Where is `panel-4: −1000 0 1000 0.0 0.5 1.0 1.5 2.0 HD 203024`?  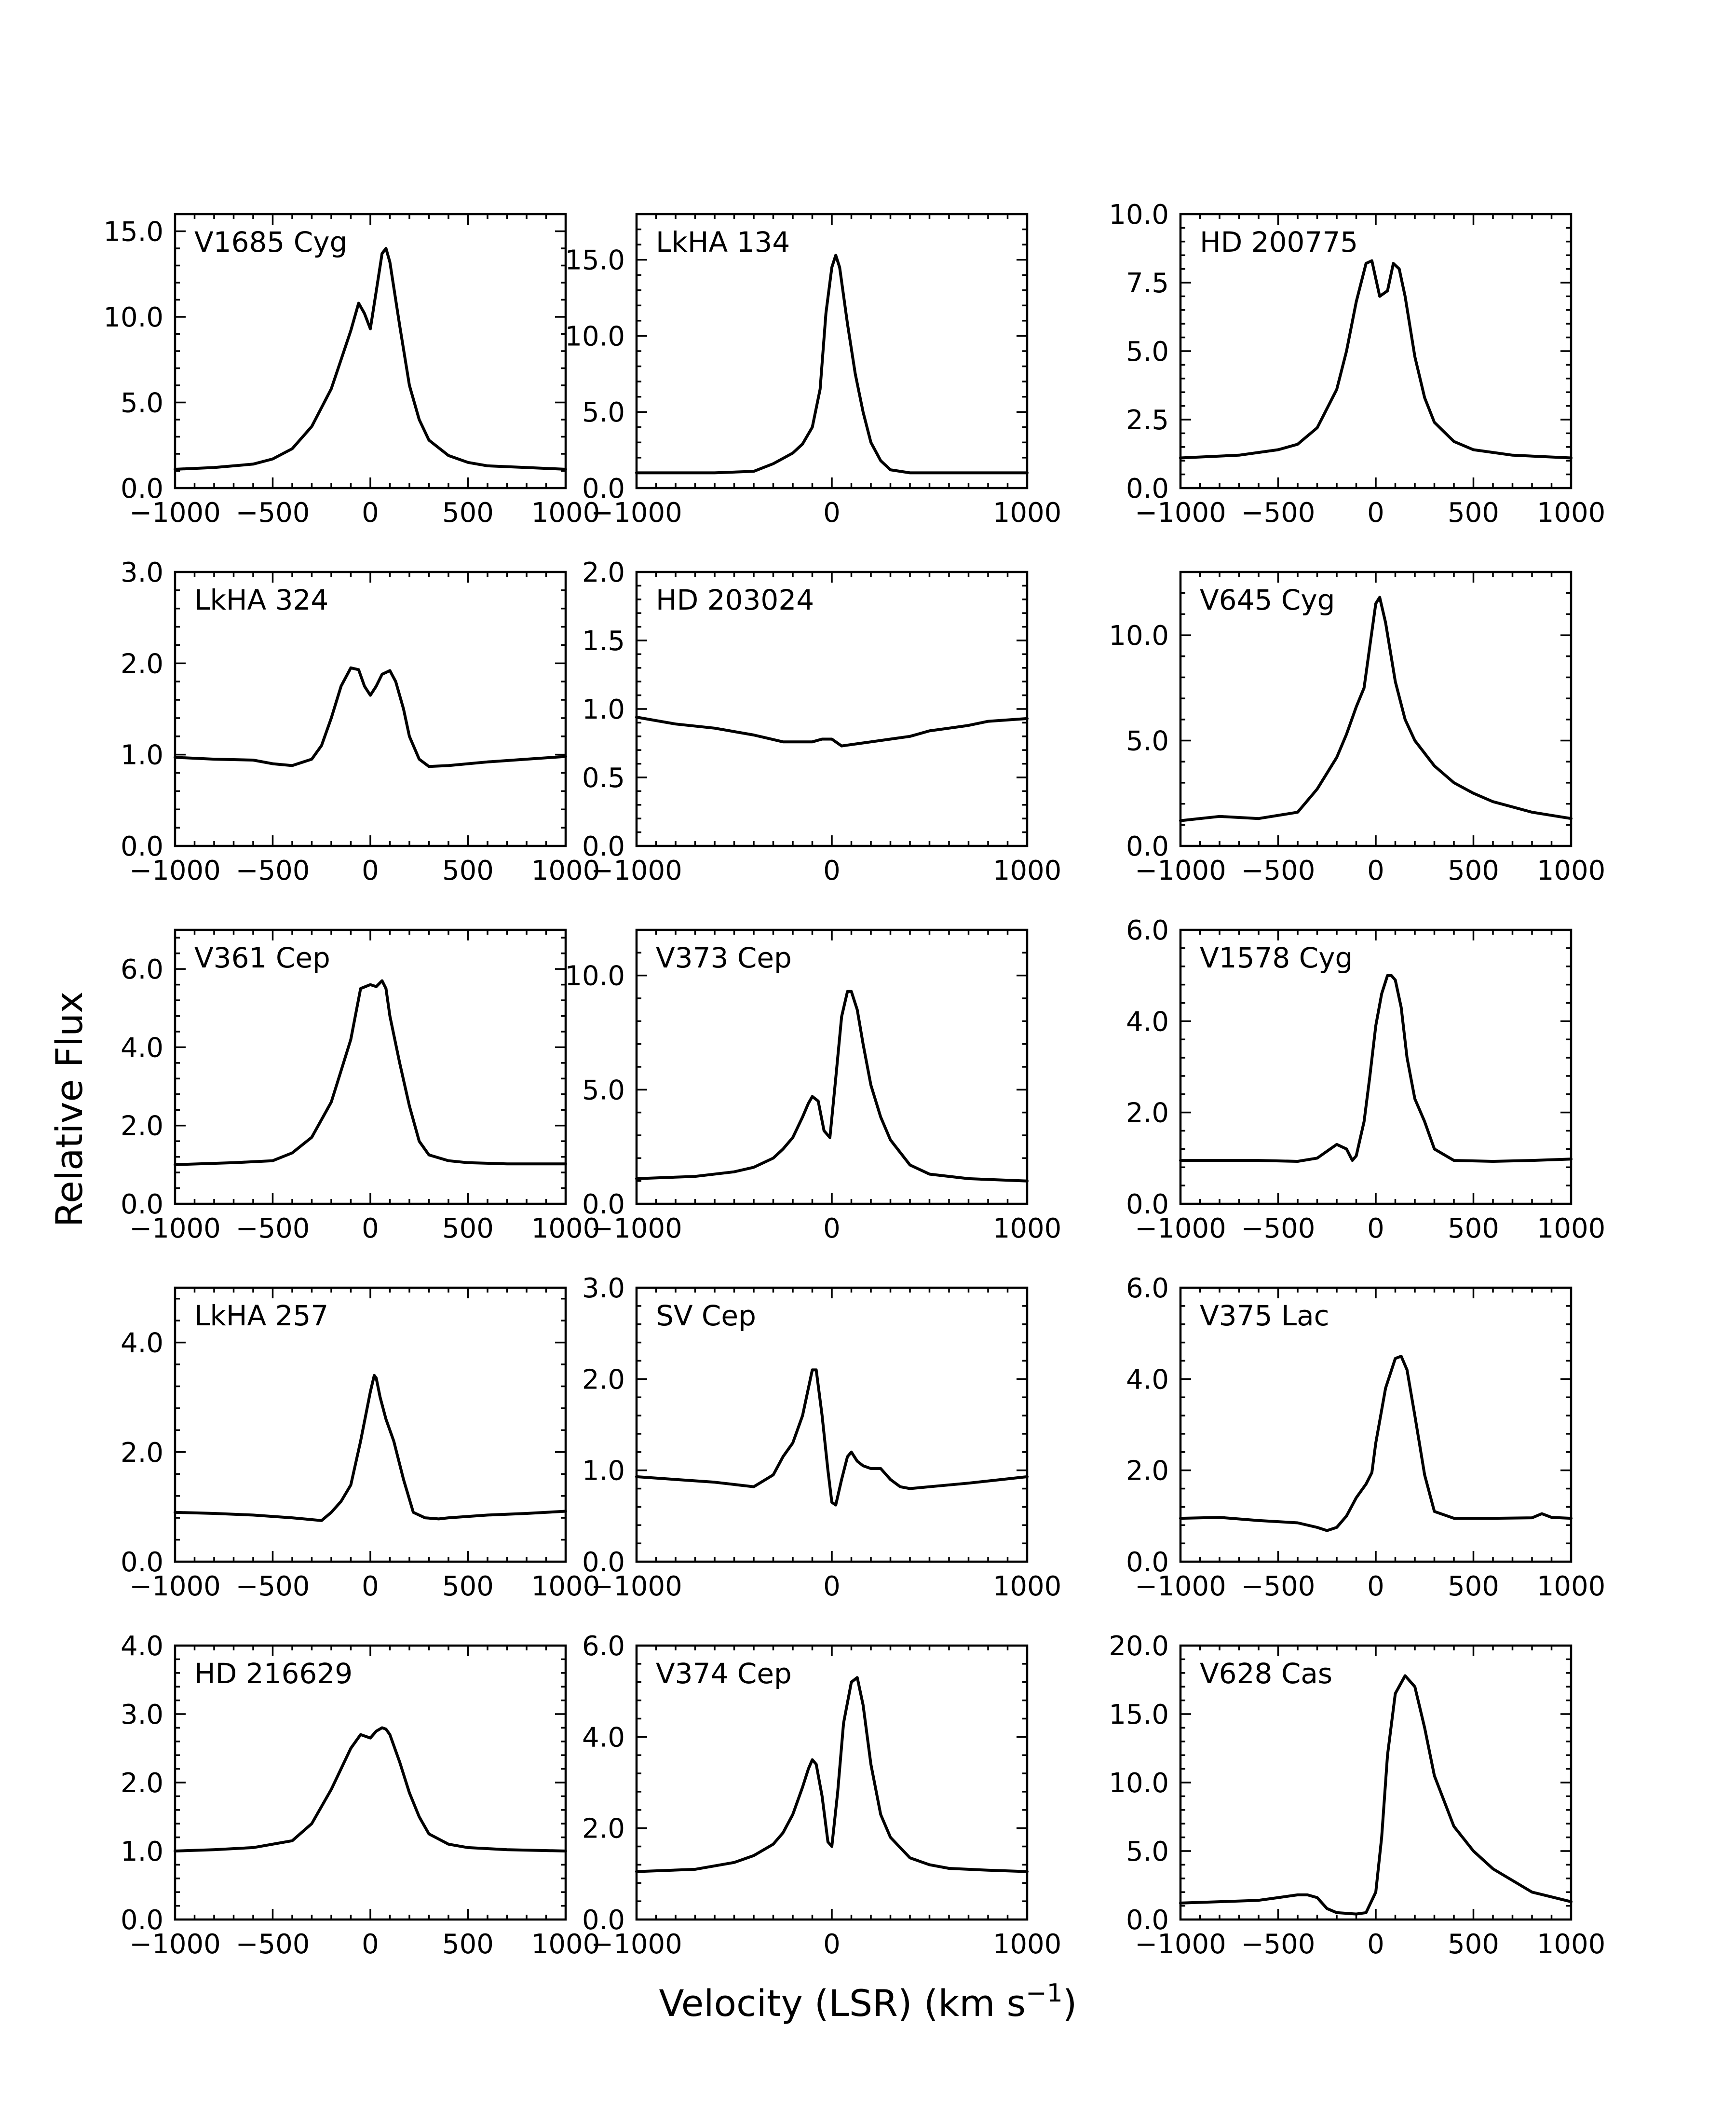 panel-4: −1000 0 1000 0.0 0.5 1.0 1.5 2.0 HD 203024 is located at coordinates (821, 722).